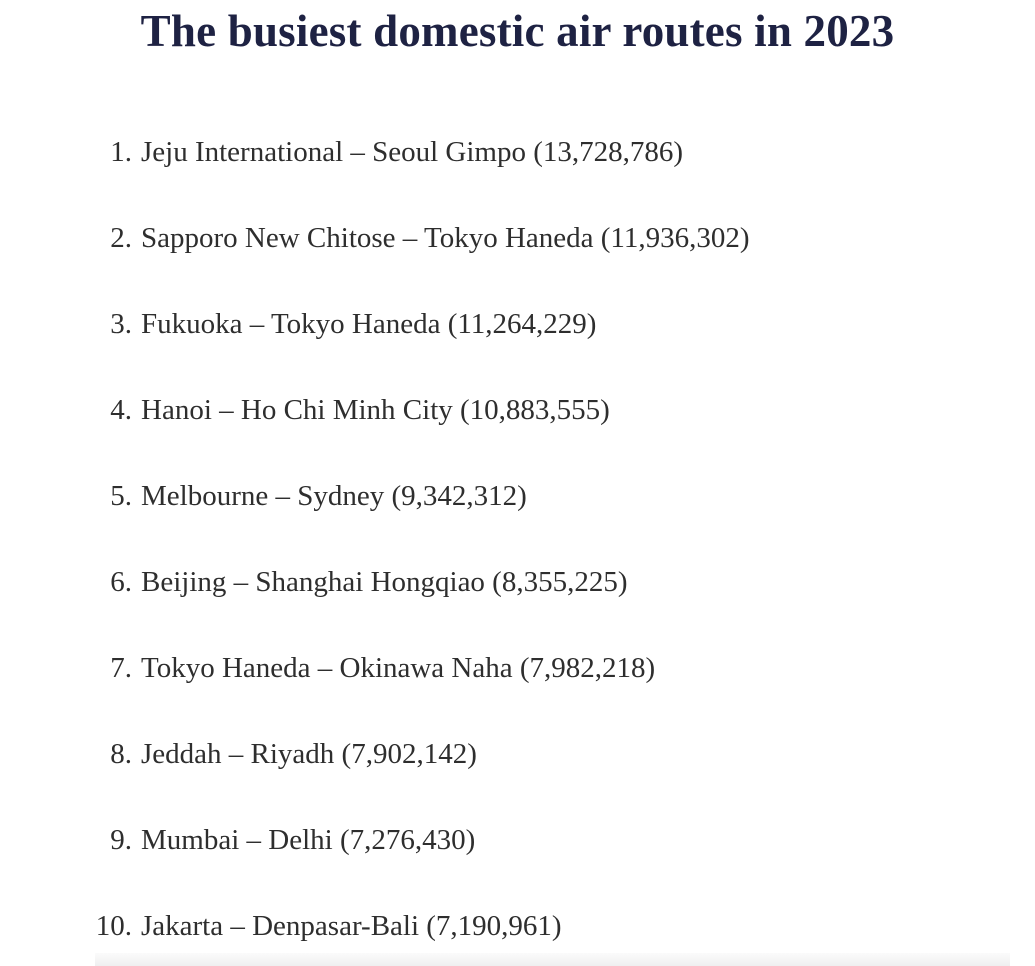 The height and width of the screenshot is (966, 1035). I want to click on route-rank: 9., so click(121, 840).